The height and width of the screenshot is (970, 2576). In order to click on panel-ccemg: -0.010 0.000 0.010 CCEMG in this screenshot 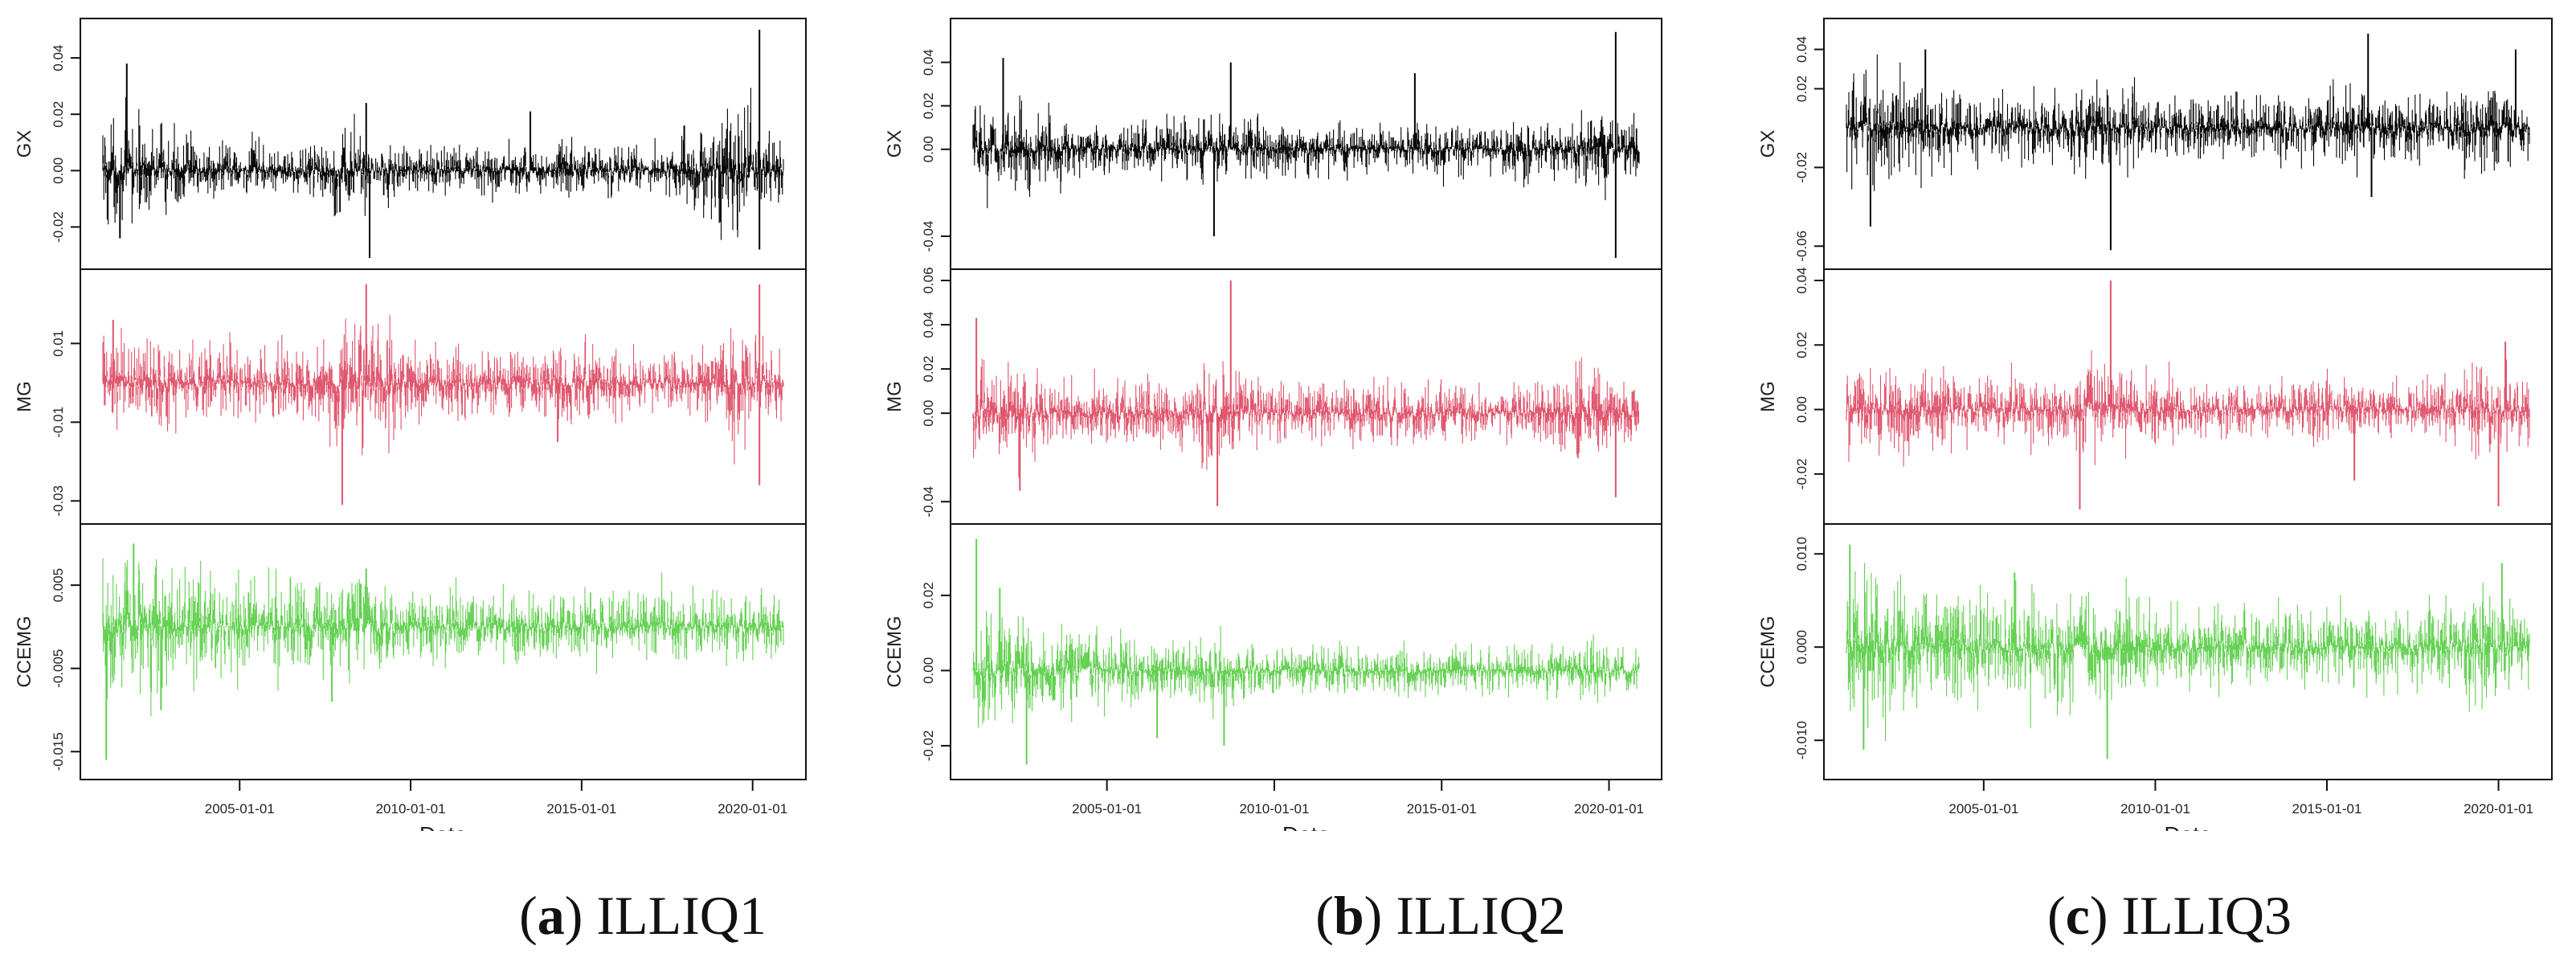, I will do `click(2155, 651)`.